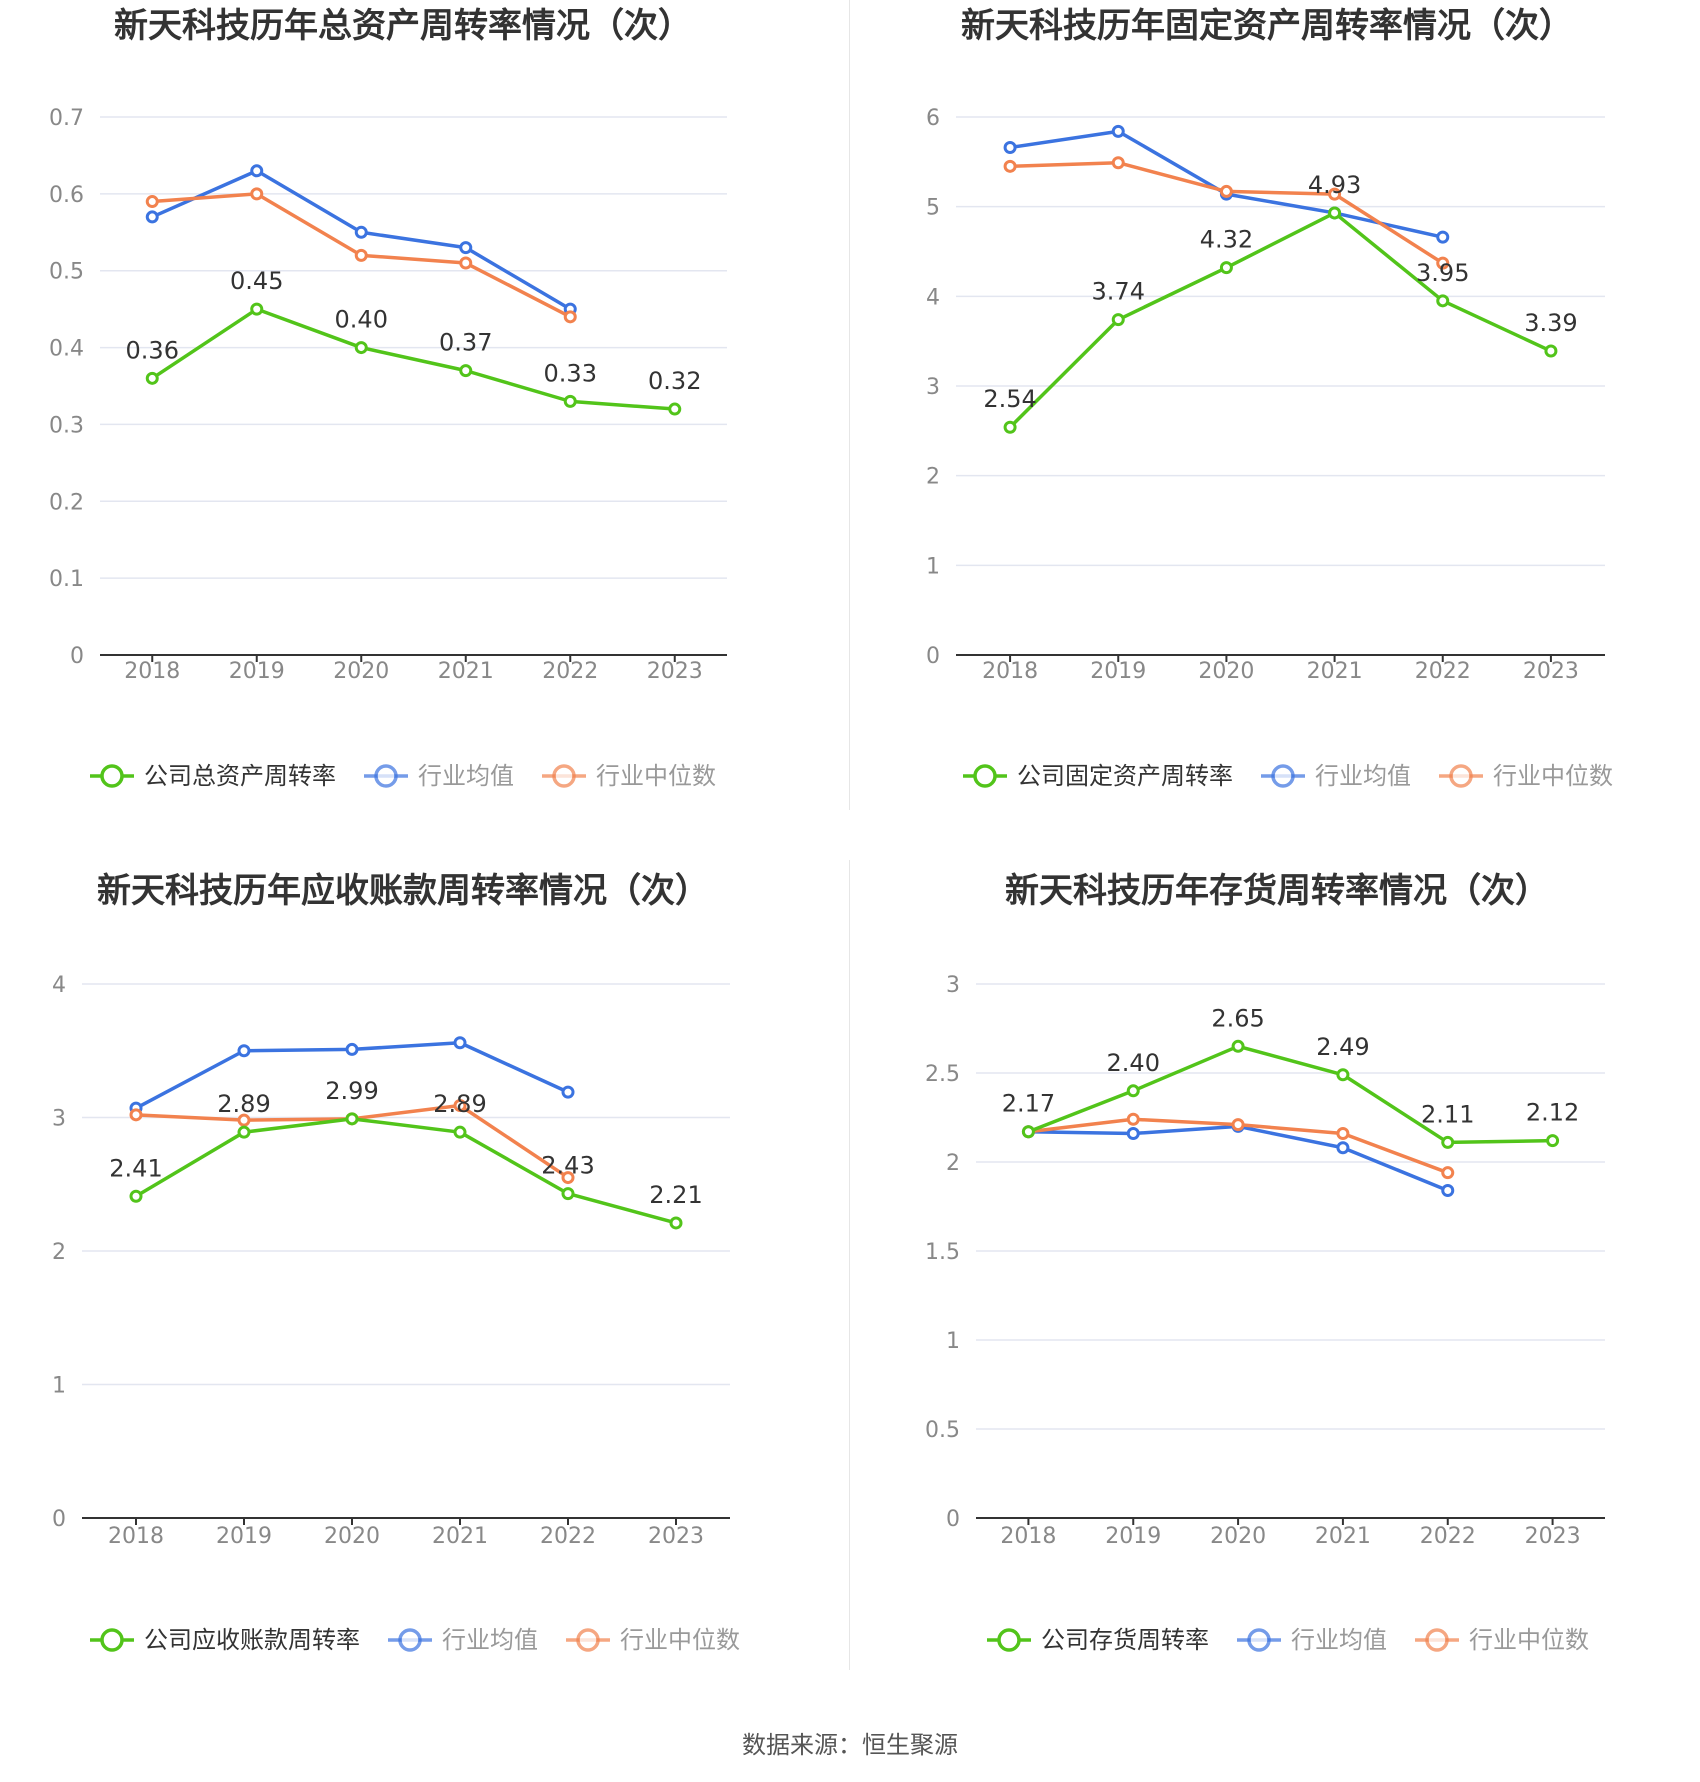 The image size is (1700, 1782). I want to click on legend-item-company: 公司固定资产周转率, so click(1098, 776).